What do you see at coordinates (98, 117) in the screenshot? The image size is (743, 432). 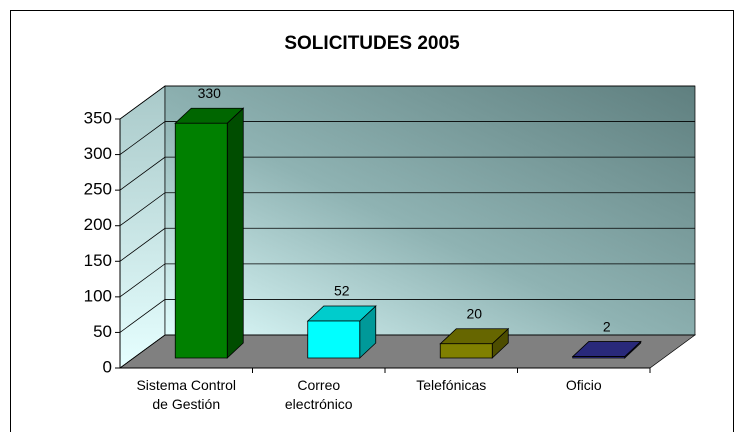 I see `y-tick-label: 350` at bounding box center [98, 117].